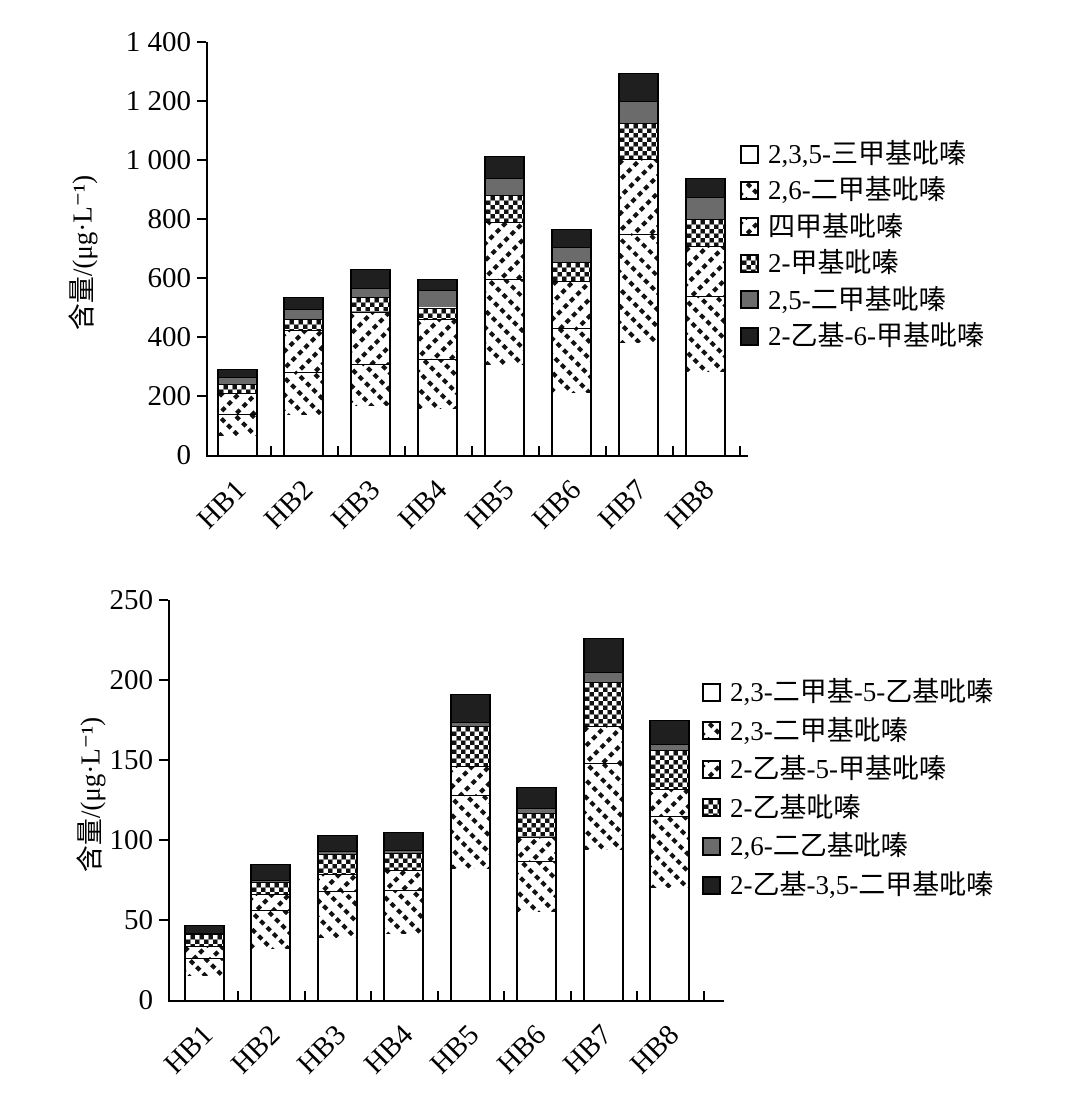 The image size is (1089, 1105). What do you see at coordinates (138, 920) in the screenshot?
I see `y-axis-tick-label: 50` at bounding box center [138, 920].